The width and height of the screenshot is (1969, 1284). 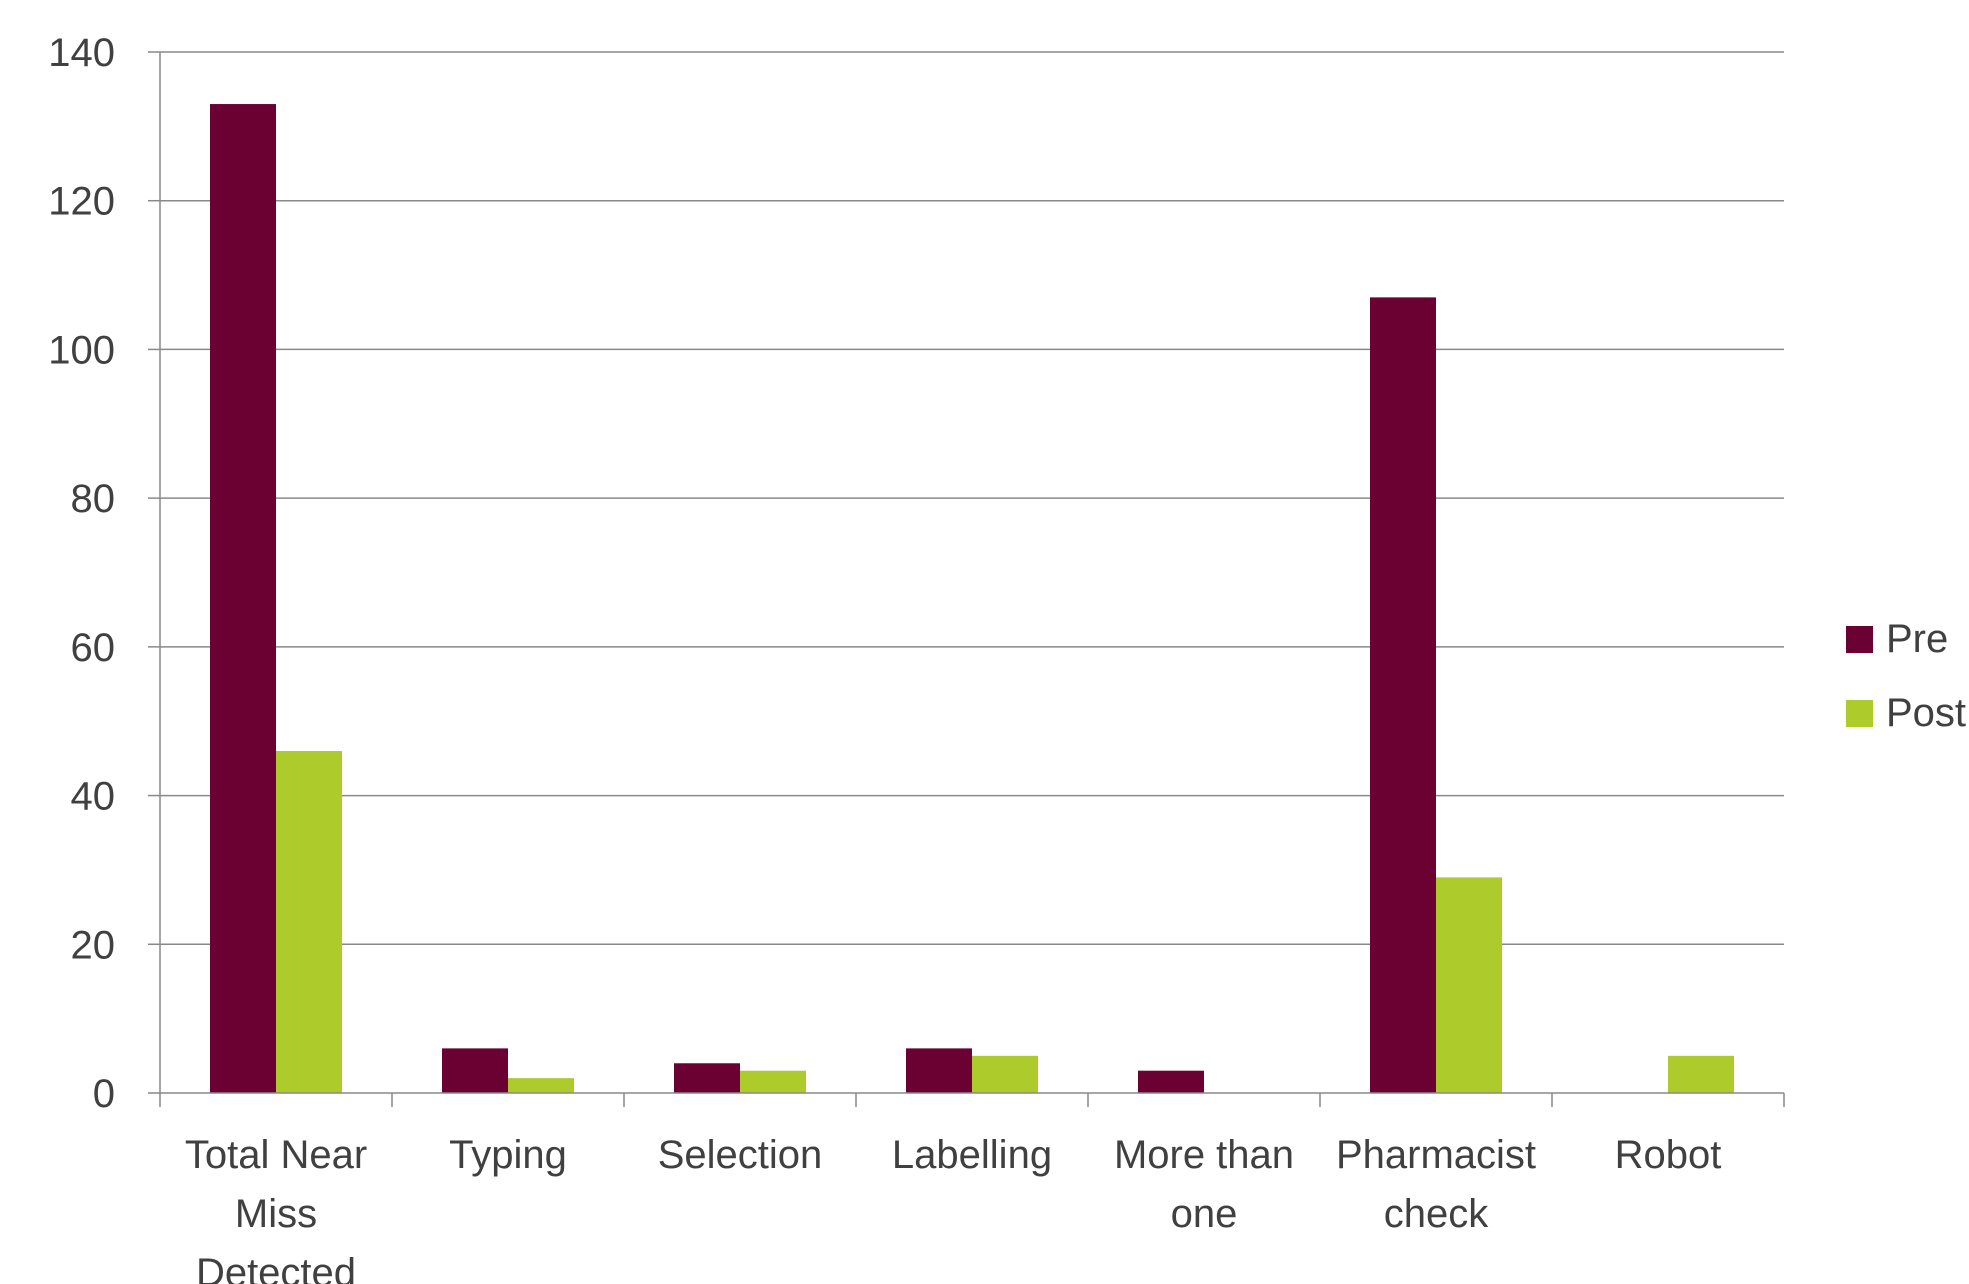 I want to click on y-tick-label: 0, so click(x=104, y=1094).